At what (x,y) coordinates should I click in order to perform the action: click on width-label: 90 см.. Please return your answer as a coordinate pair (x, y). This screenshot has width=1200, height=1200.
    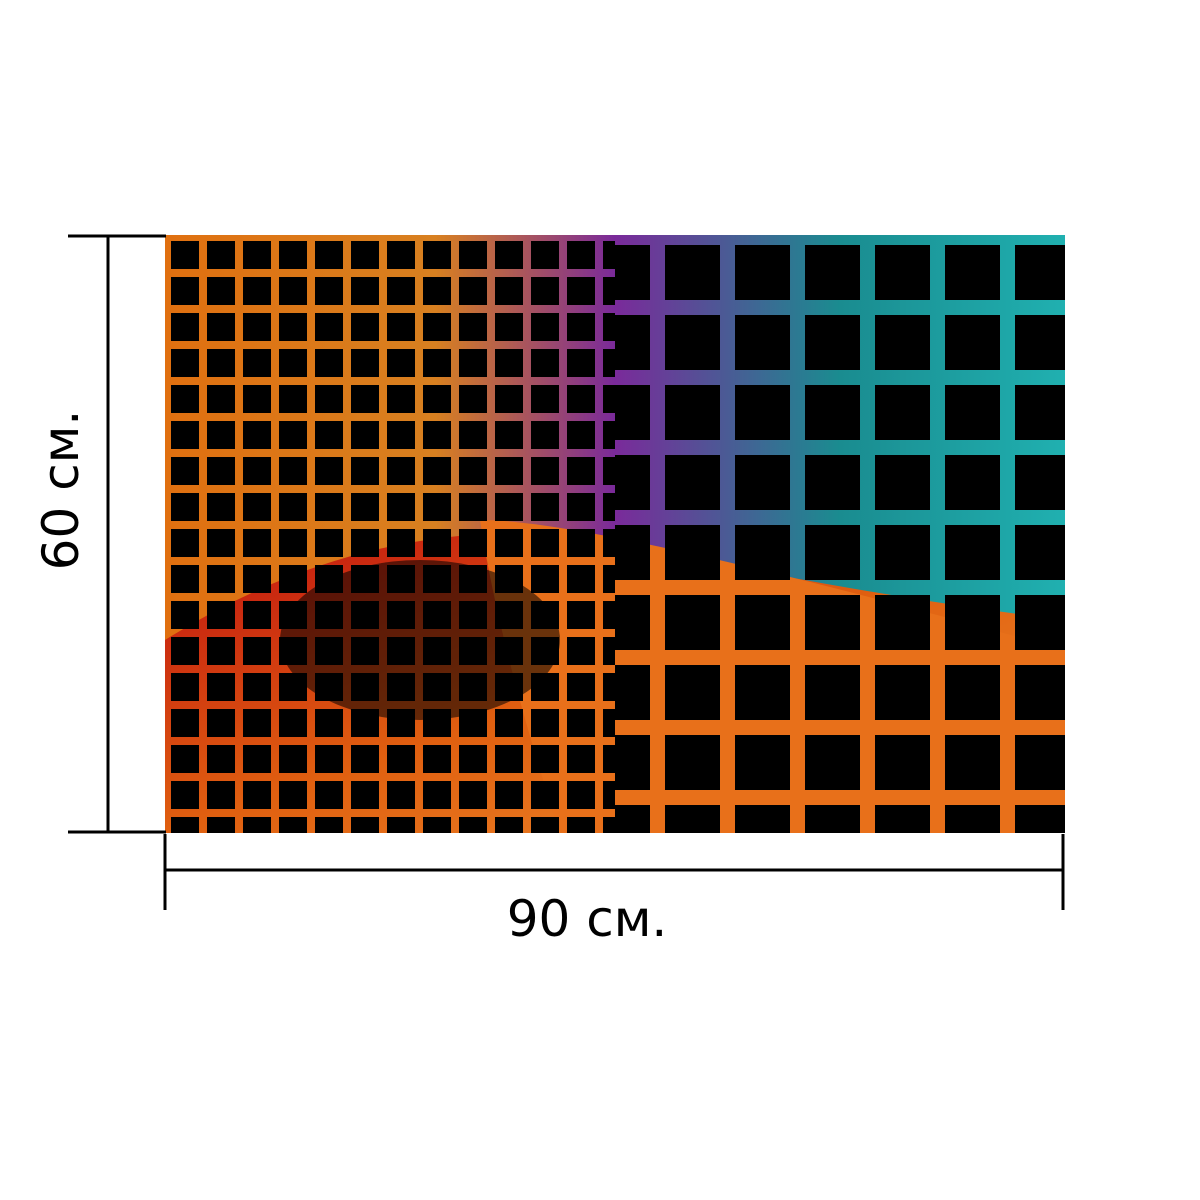
    Looking at the image, I should click on (587, 919).